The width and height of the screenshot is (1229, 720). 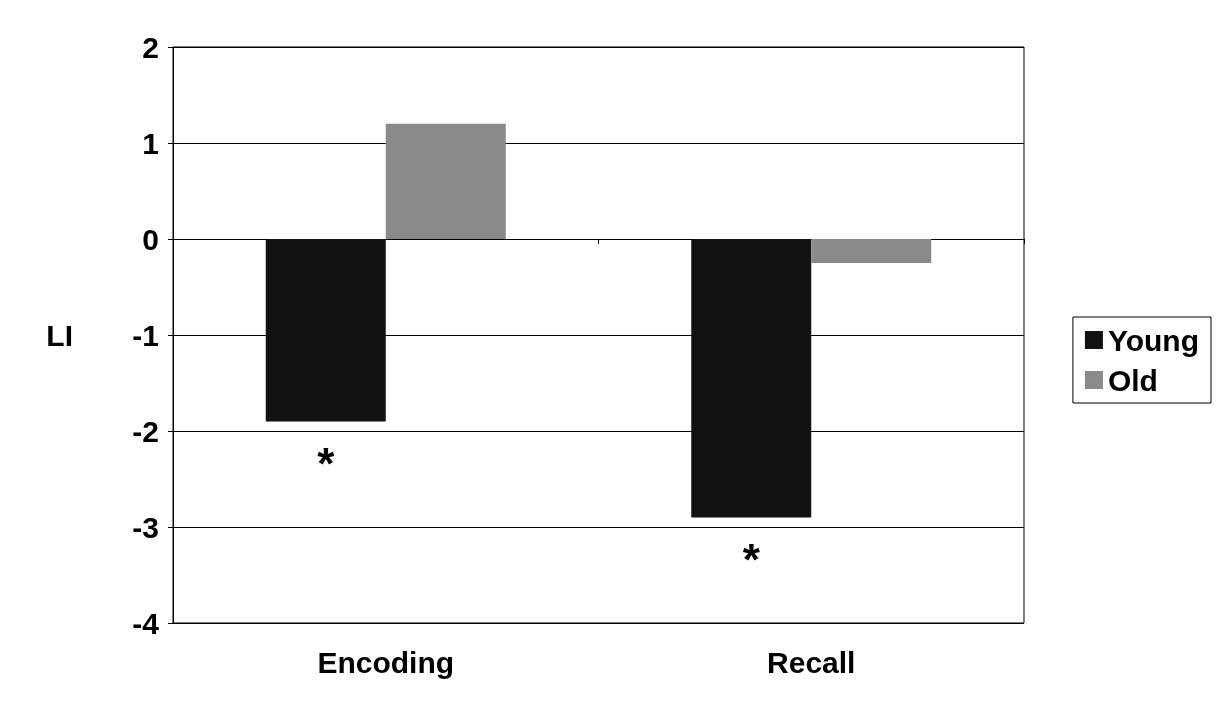 What do you see at coordinates (1132, 380) in the screenshot?
I see `legend-label: Old` at bounding box center [1132, 380].